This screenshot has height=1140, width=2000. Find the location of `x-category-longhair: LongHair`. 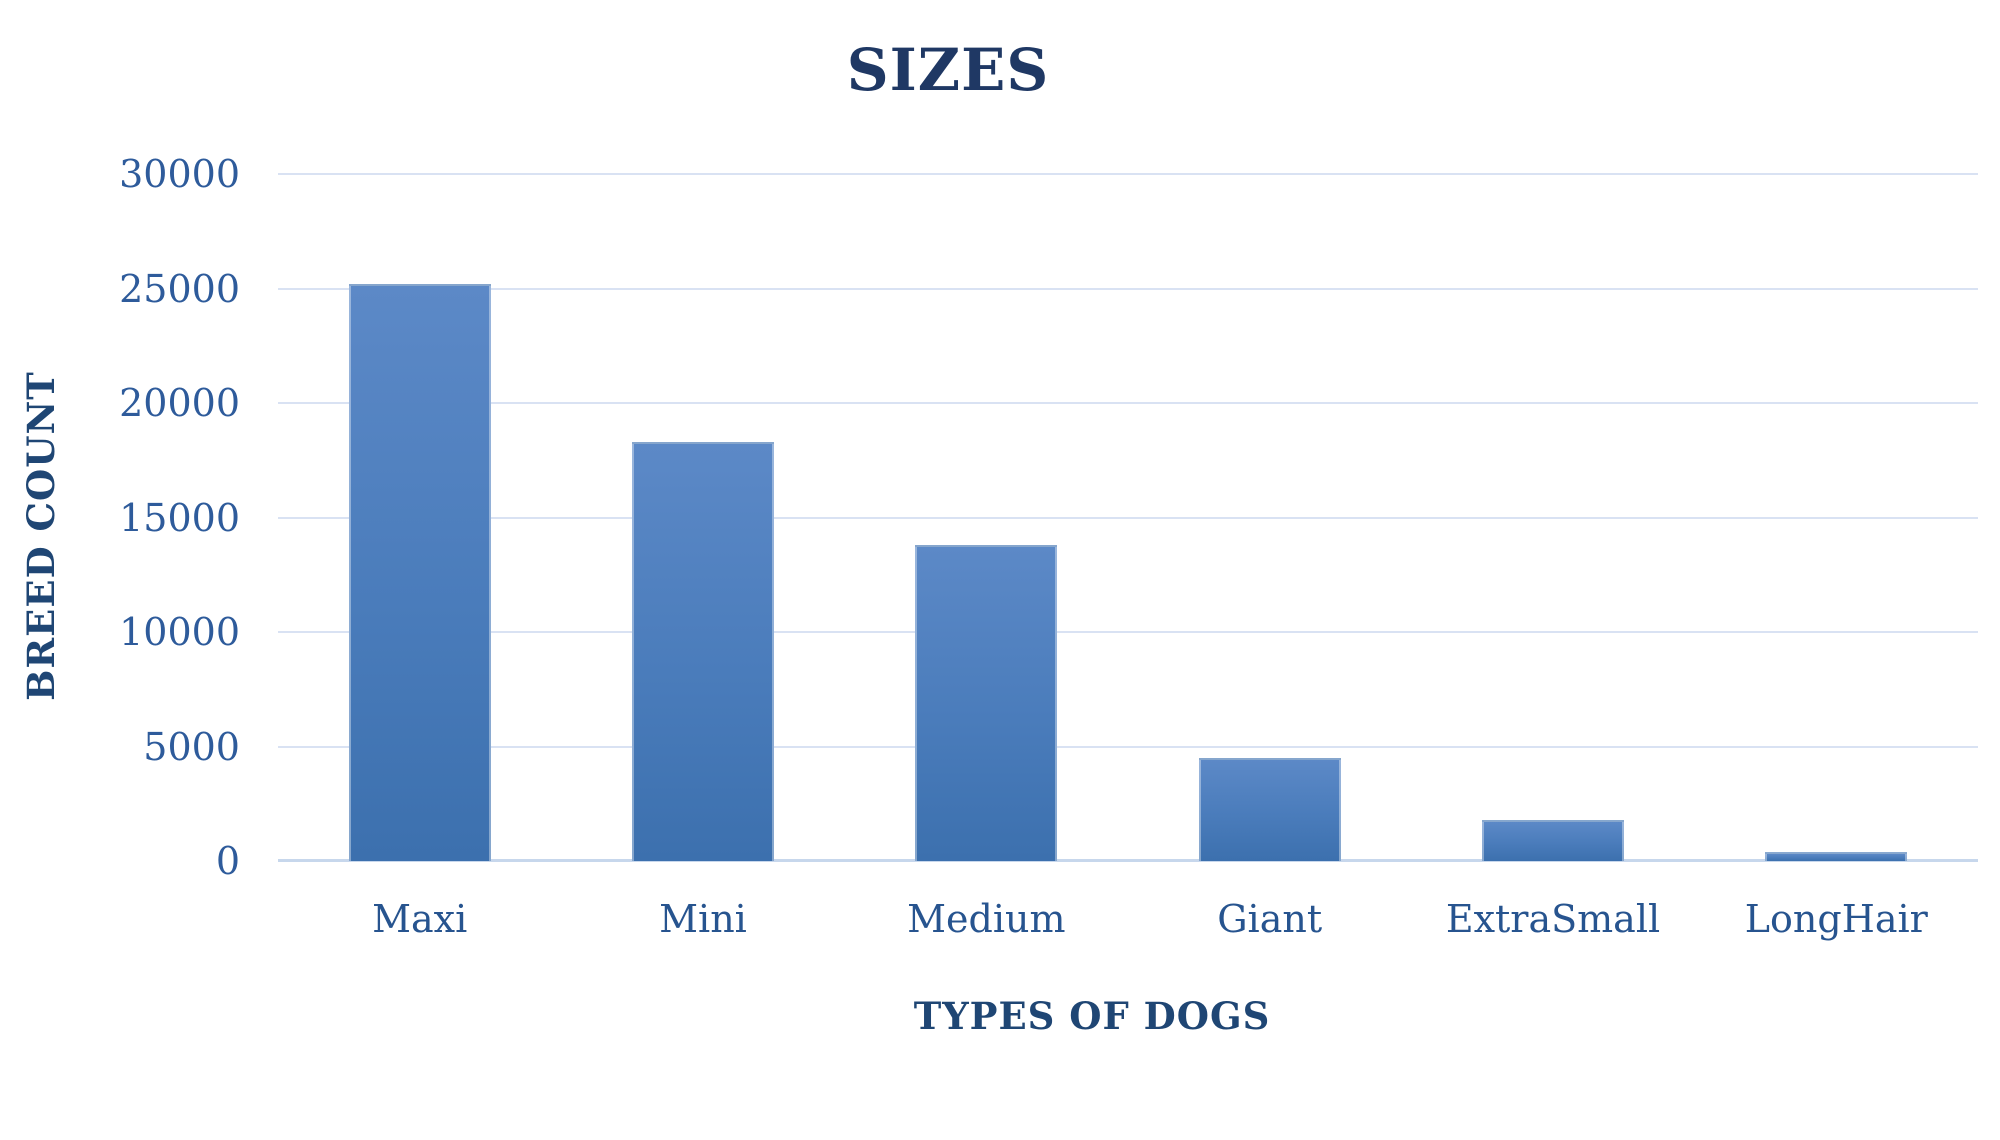

x-category-longhair: LongHair is located at coordinates (1836, 919).